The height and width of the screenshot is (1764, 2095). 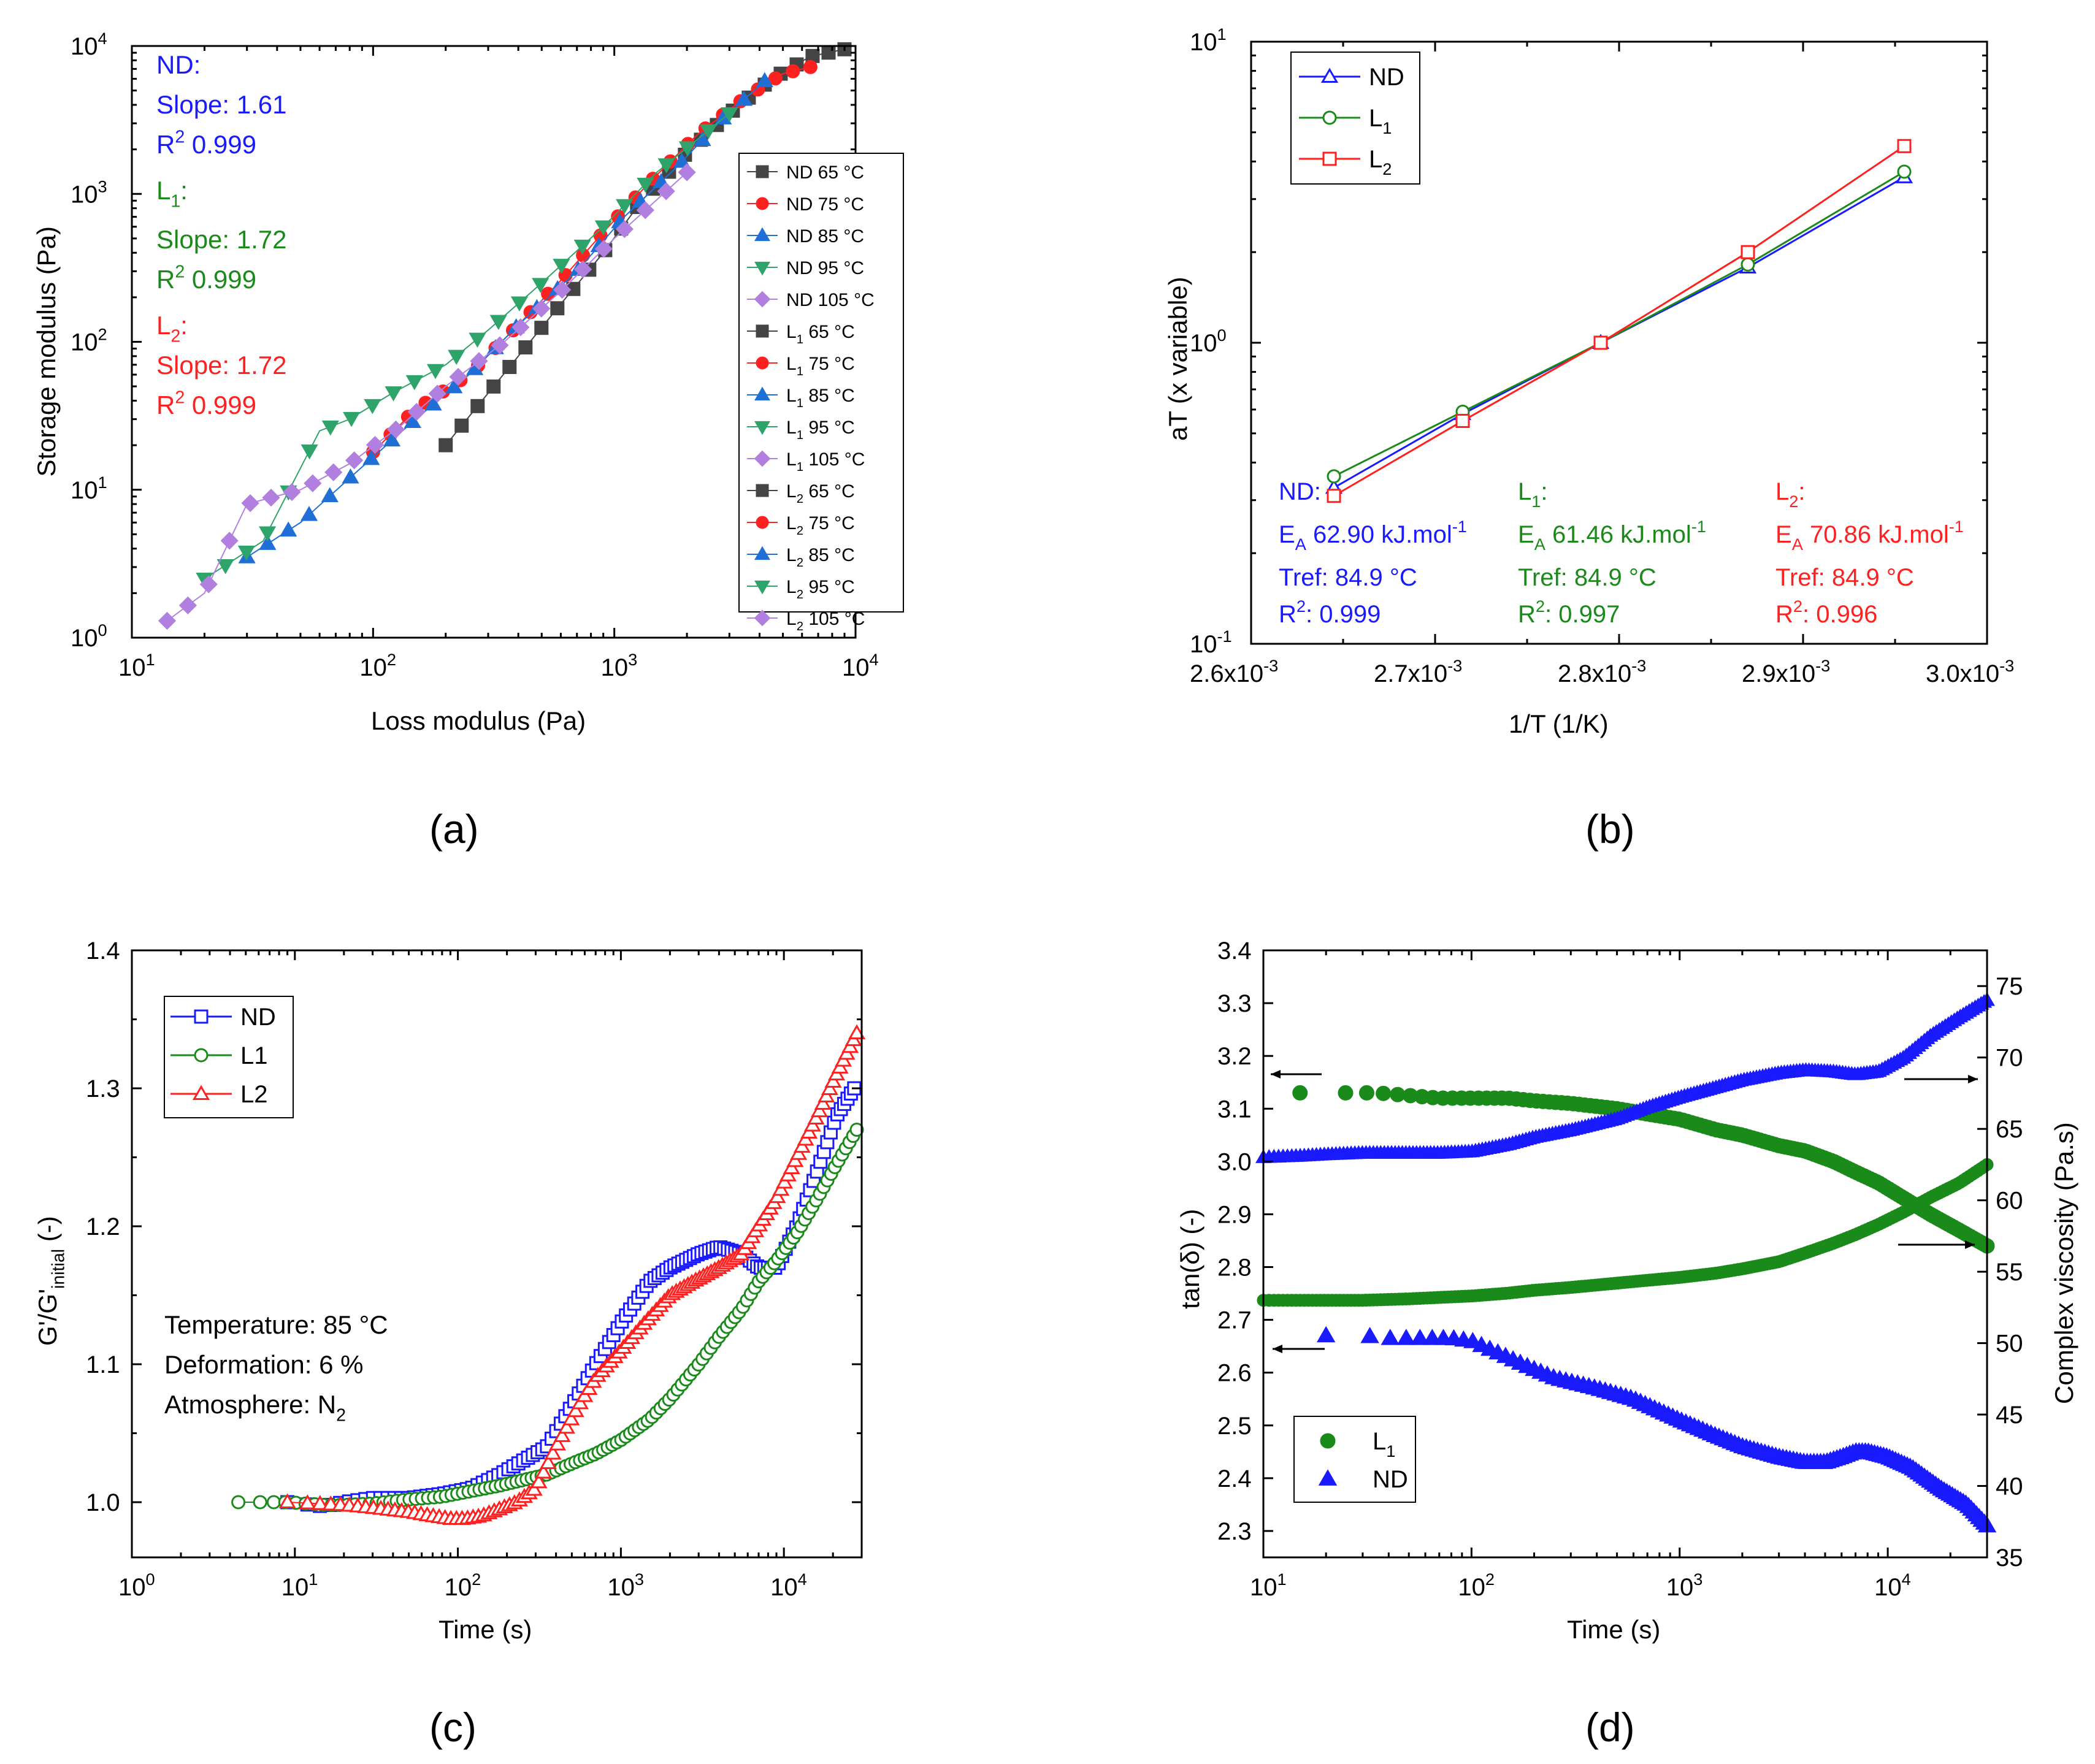 What do you see at coordinates (103, 1364) in the screenshot?
I see `y-tick-label-part: 1.1` at bounding box center [103, 1364].